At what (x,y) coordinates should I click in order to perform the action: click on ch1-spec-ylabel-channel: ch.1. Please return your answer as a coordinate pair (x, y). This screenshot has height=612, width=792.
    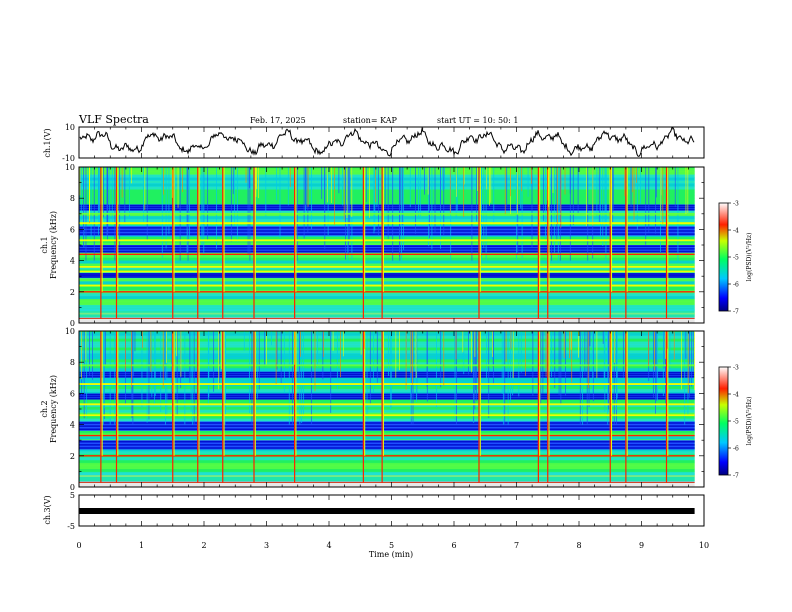
    Looking at the image, I should click on (44, 244).